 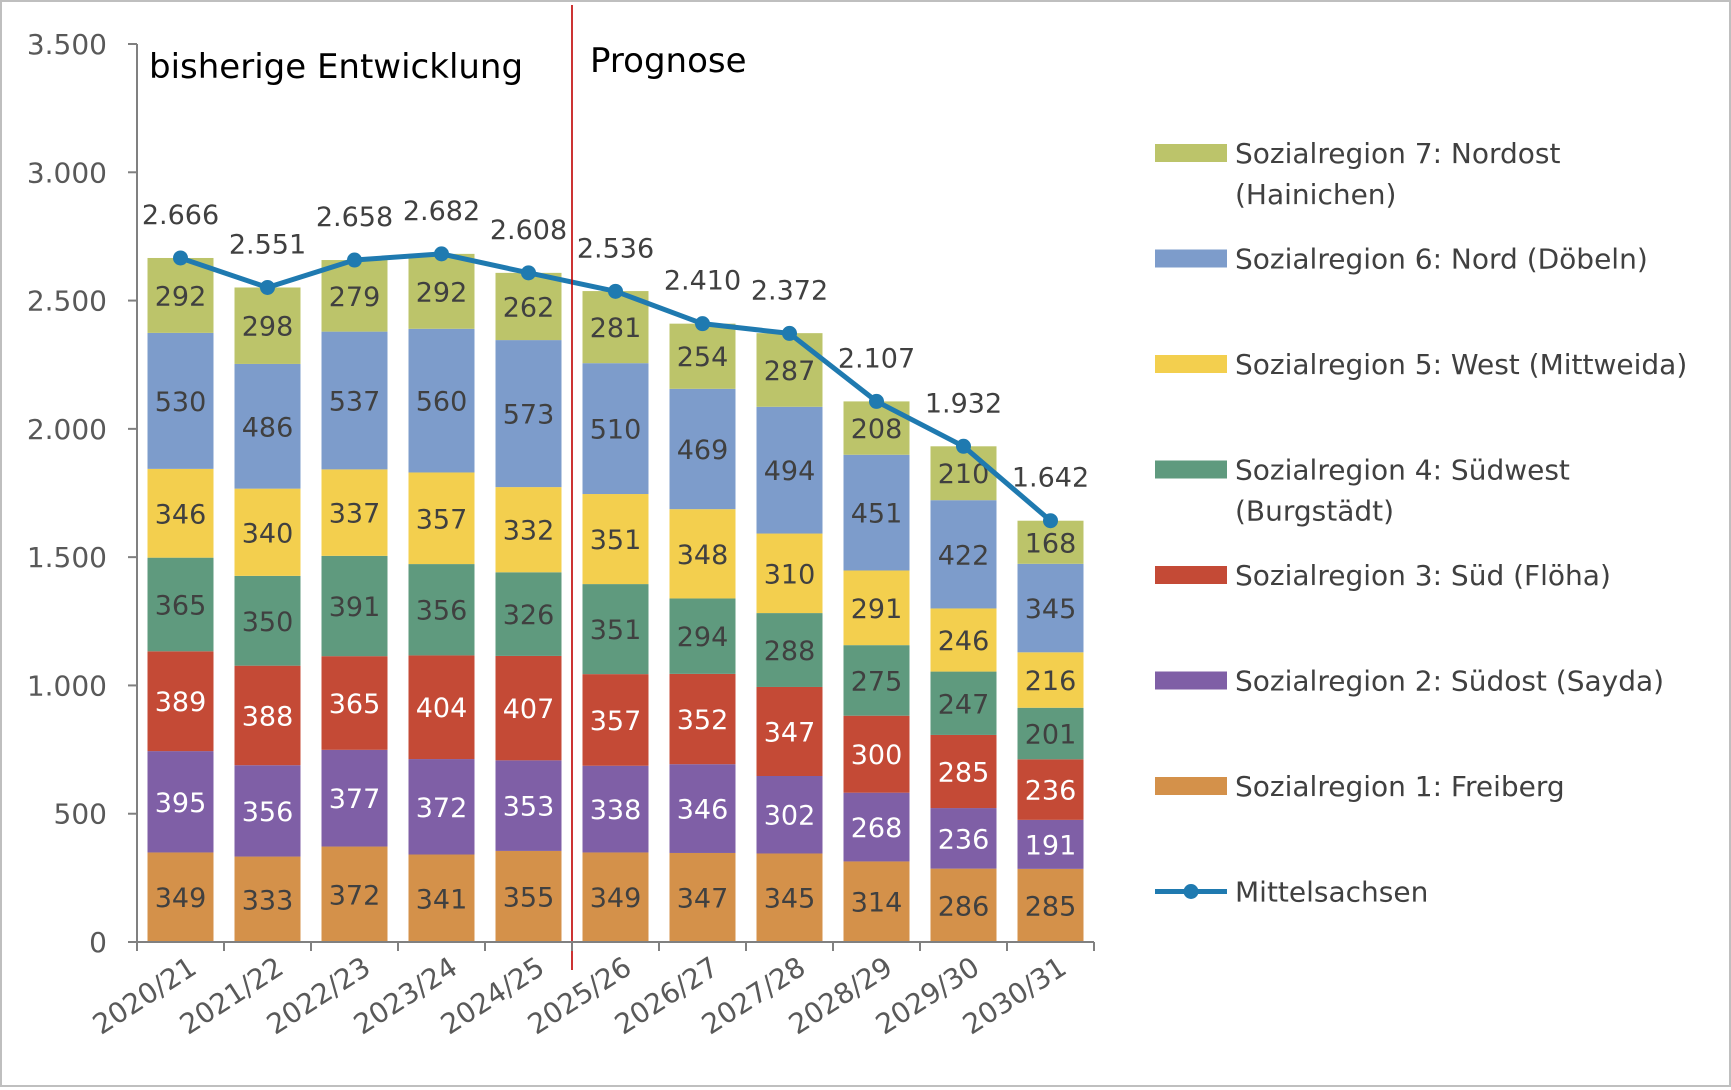 I want to click on legend-label: Sozialregion 2: Südost (Sayda), so click(x=1449, y=681).